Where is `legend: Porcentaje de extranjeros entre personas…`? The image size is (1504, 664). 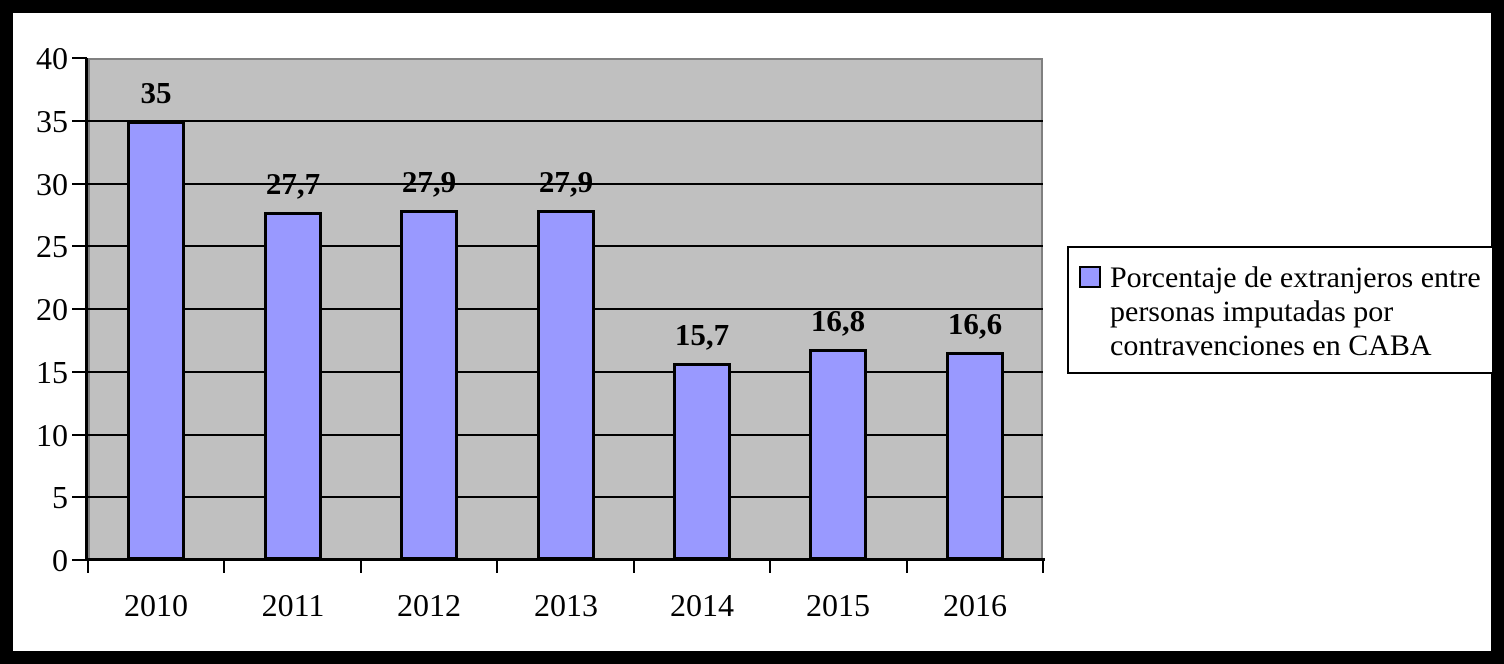 legend: Porcentaje de extranjeros entre personas… is located at coordinates (1280, 310).